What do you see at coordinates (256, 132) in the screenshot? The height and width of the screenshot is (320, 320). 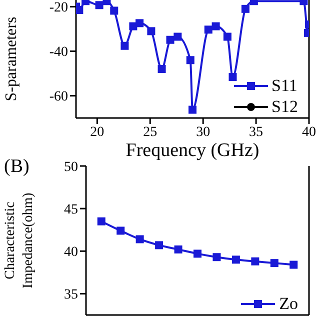 I see `x-tick-label: 35` at bounding box center [256, 132].